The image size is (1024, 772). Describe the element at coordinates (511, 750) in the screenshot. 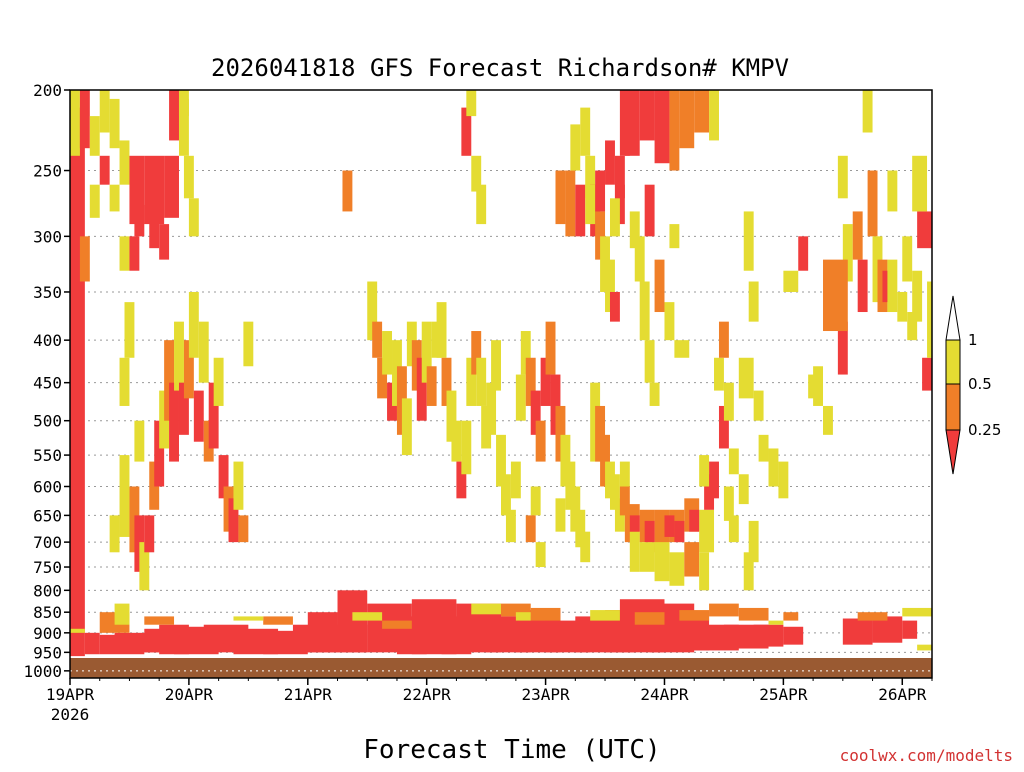

I see `x-axis-label: Forecast Time (UTC)` at that location.